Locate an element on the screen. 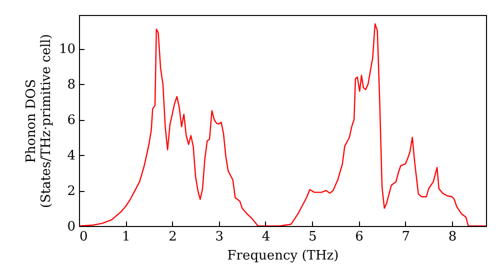  x-tick-label: 8 is located at coordinates (452, 237).